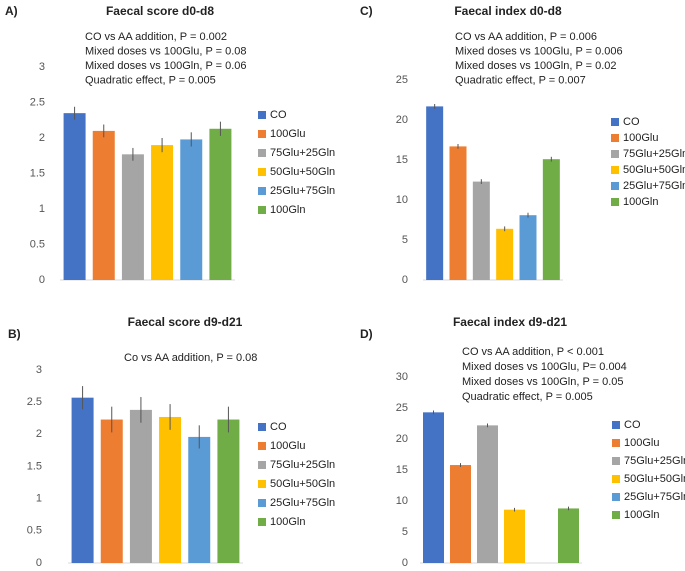 This screenshot has width=685, height=571. Describe the element at coordinates (156, 37) in the screenshot. I see `annotation: CO vs AA addition, P = 0.002` at that location.